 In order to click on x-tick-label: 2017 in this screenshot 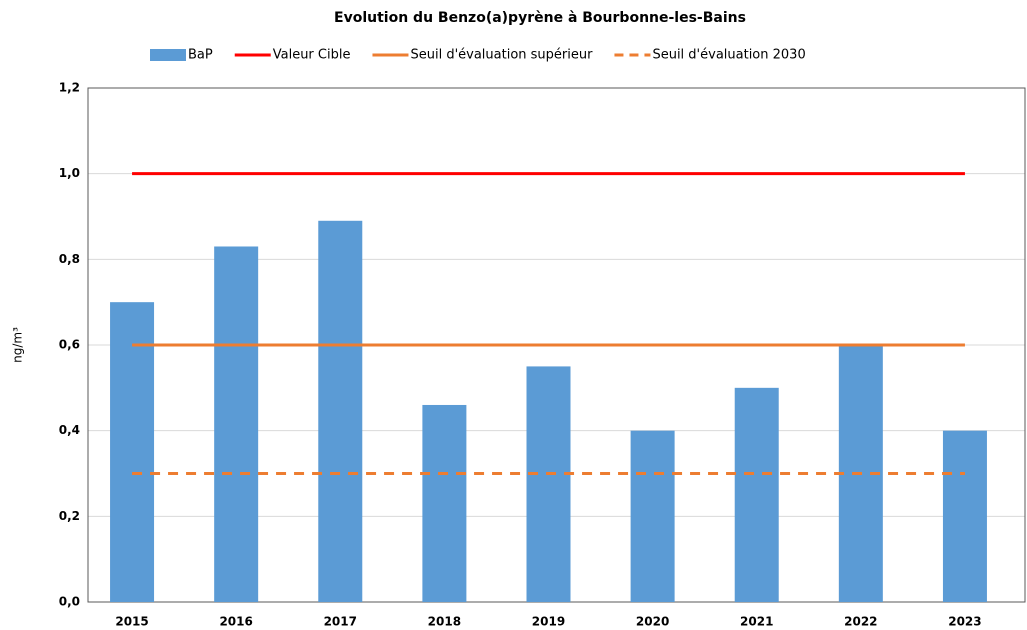, I will do `click(340, 622)`.